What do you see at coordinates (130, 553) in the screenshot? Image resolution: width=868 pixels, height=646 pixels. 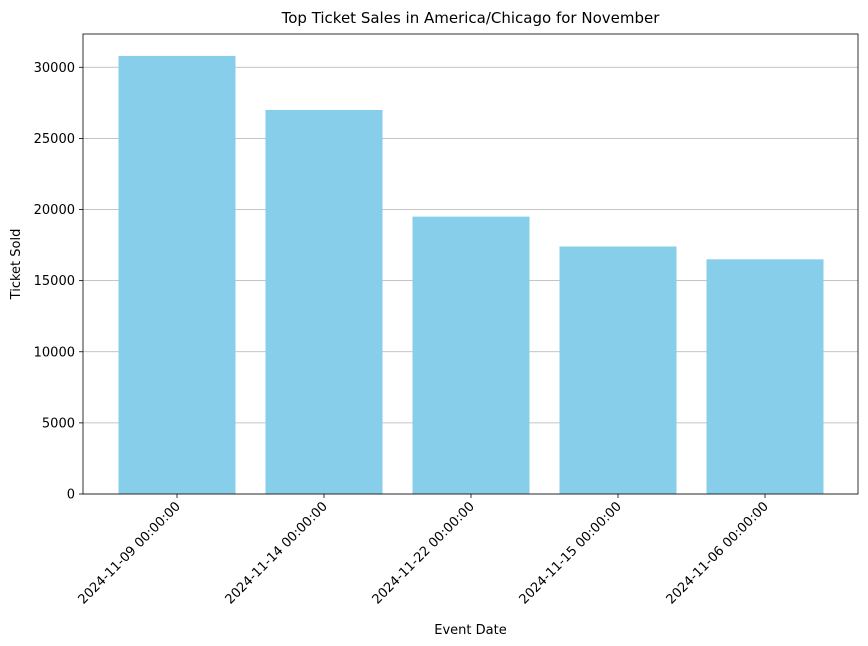 I see `x-tick-label: 2024-11-09 00:00:00` at bounding box center [130, 553].